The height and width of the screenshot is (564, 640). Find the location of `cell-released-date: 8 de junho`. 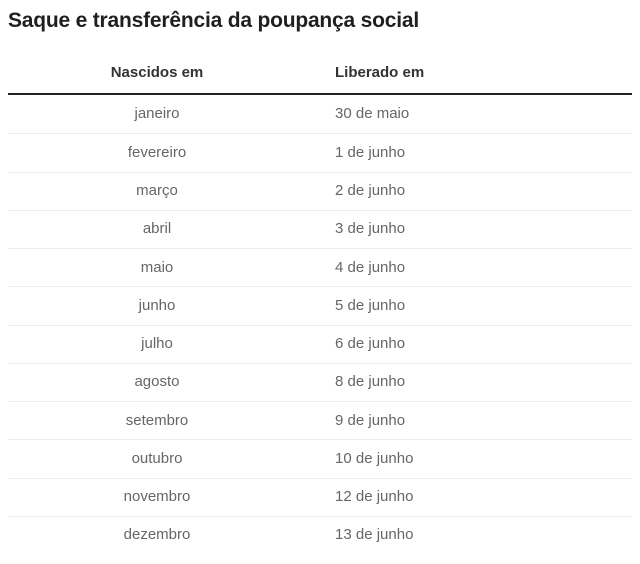

cell-released-date: 8 de junho is located at coordinates (370, 382).